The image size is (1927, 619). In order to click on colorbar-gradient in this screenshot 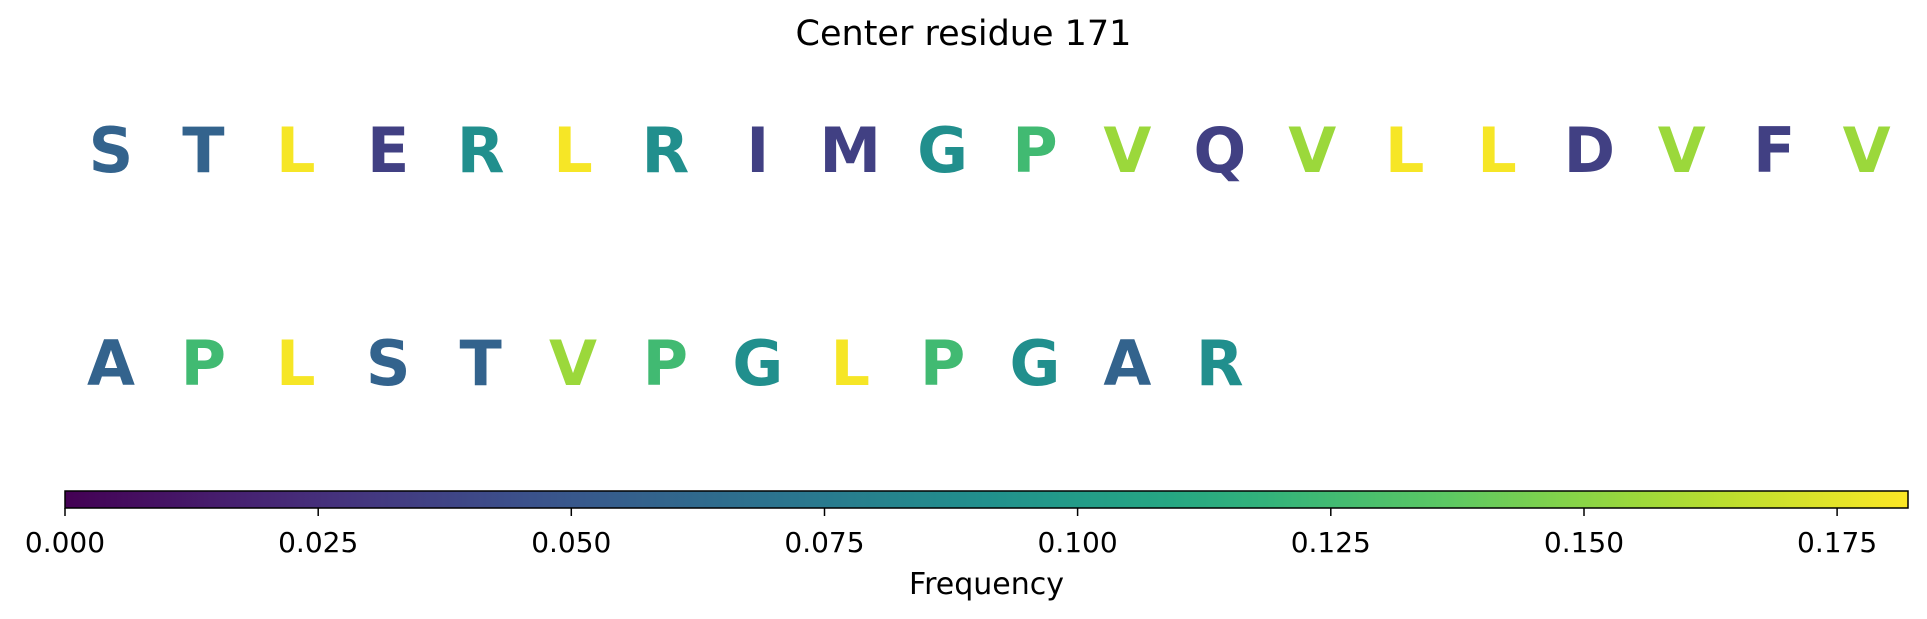, I will do `click(986, 499)`.